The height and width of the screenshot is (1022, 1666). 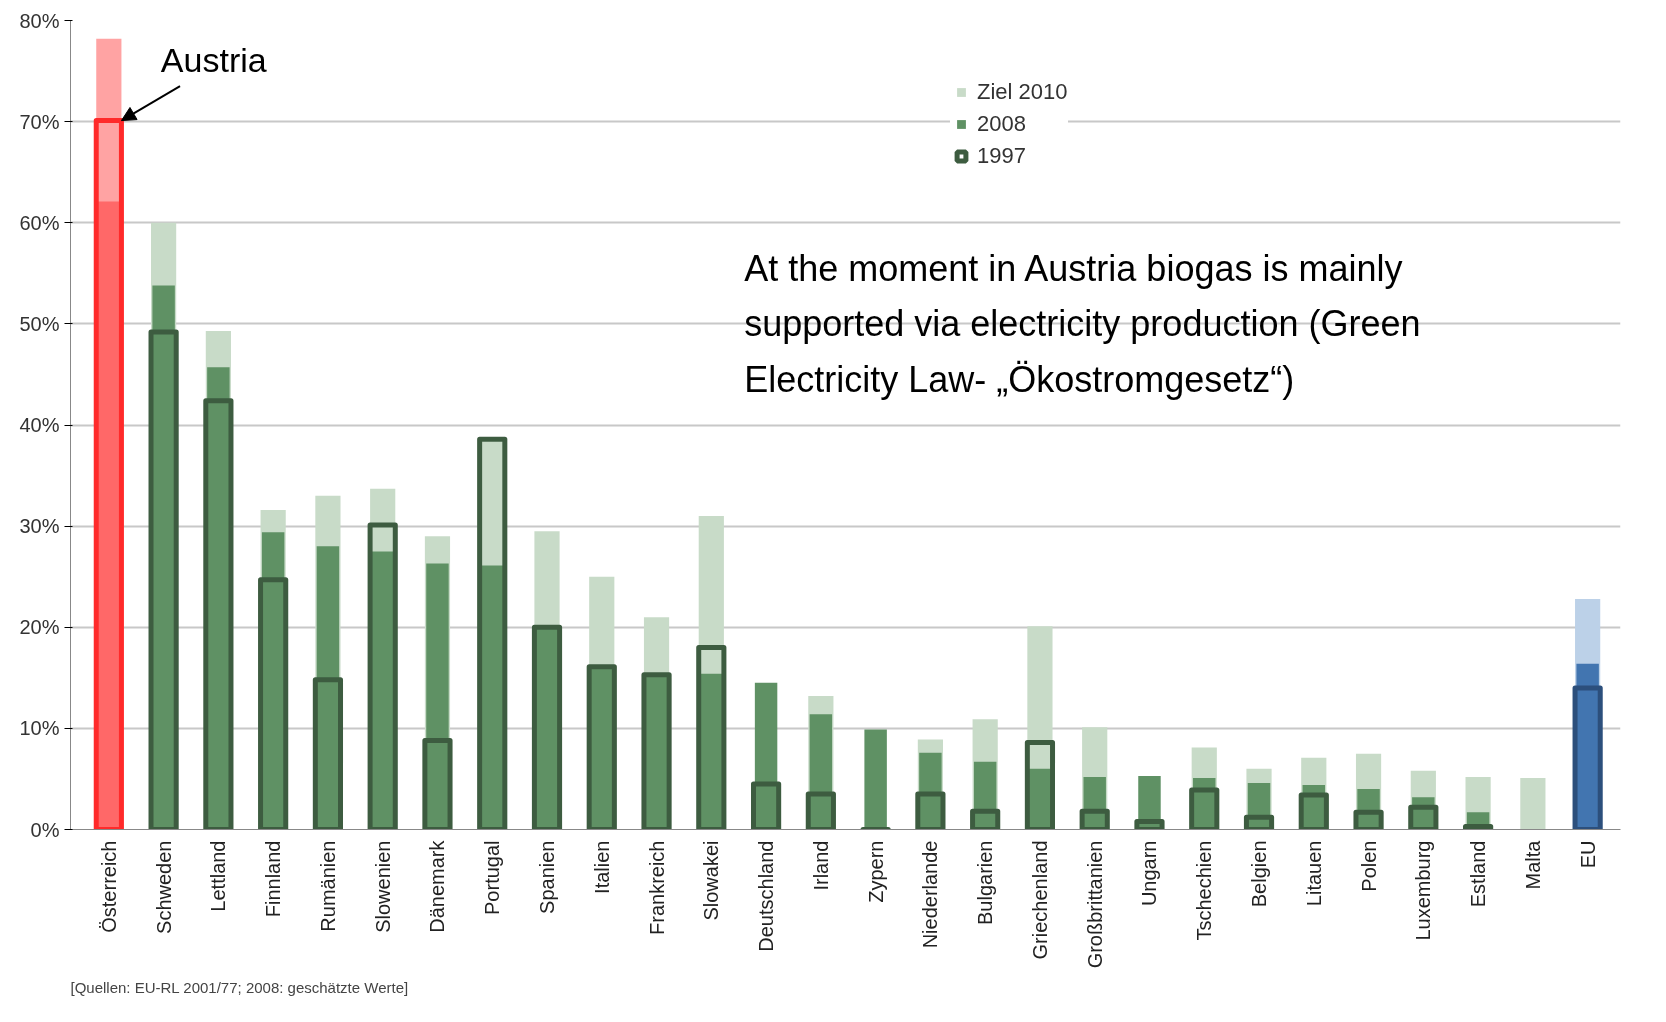 I want to click on legend-label: Ziel 2010, so click(x=1022, y=92).